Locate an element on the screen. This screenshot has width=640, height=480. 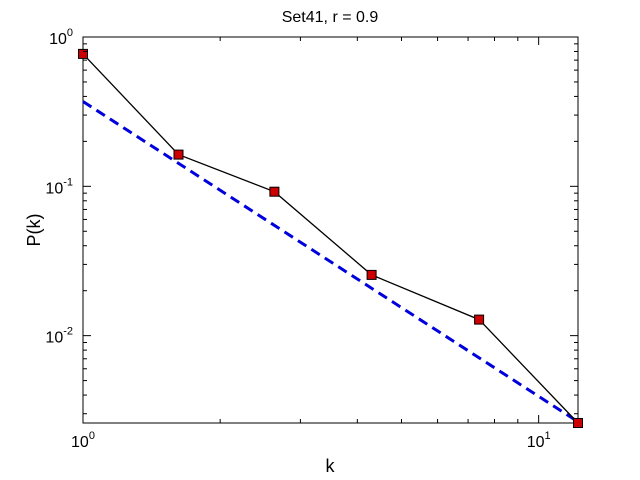
y-axis-label: P(k) is located at coordinates (34, 230).